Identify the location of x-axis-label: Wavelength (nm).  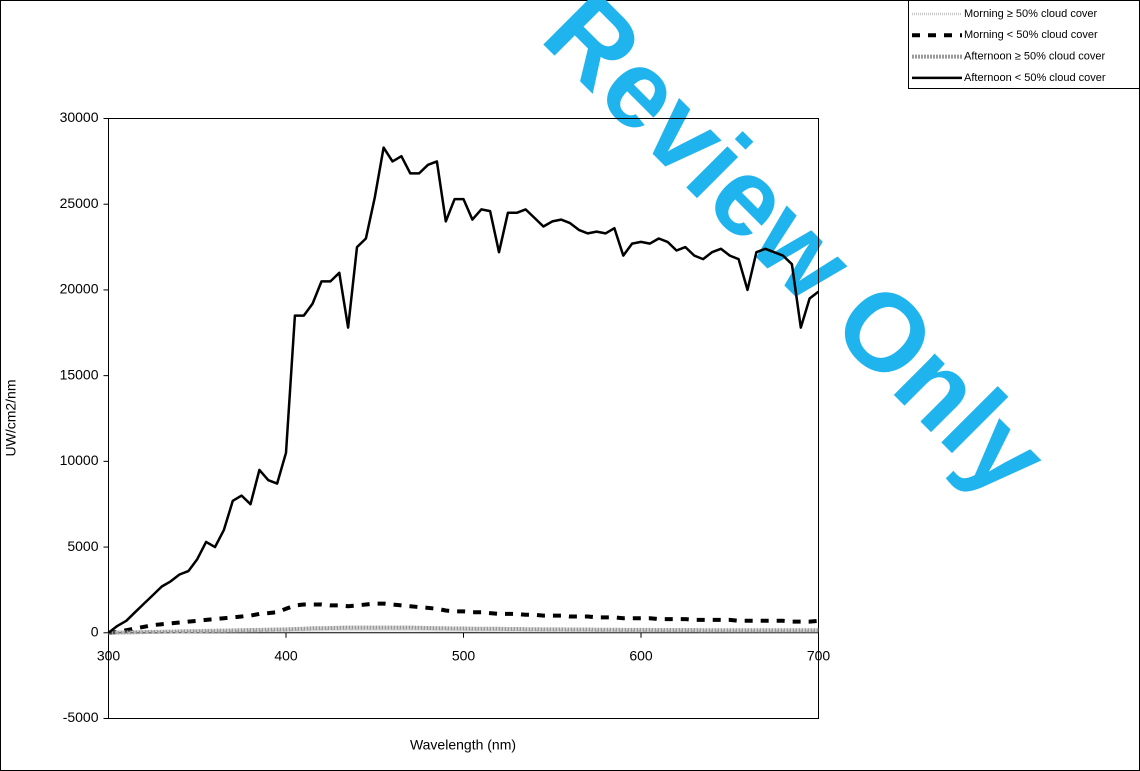
(463, 745).